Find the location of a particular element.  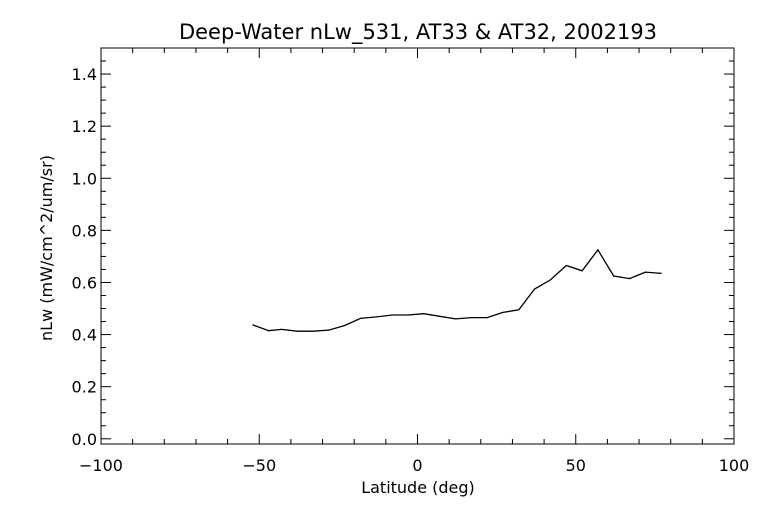

series-line is located at coordinates (457, 290).